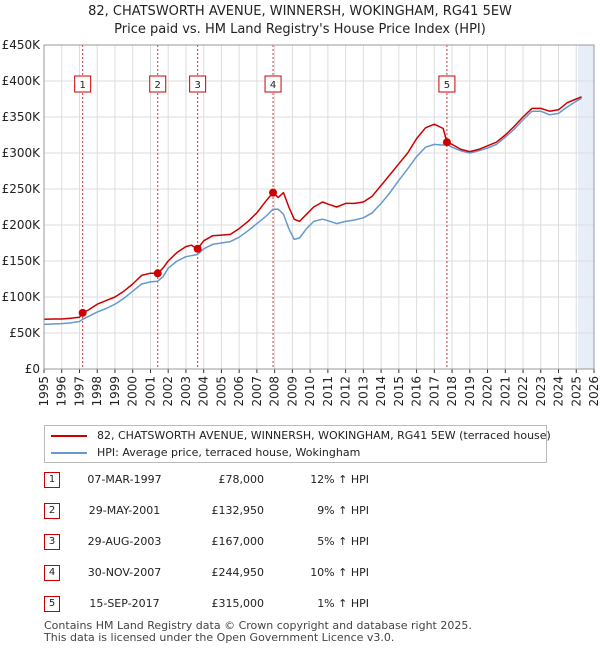  I want to click on x-tick-label: 2013, so click(363, 391).